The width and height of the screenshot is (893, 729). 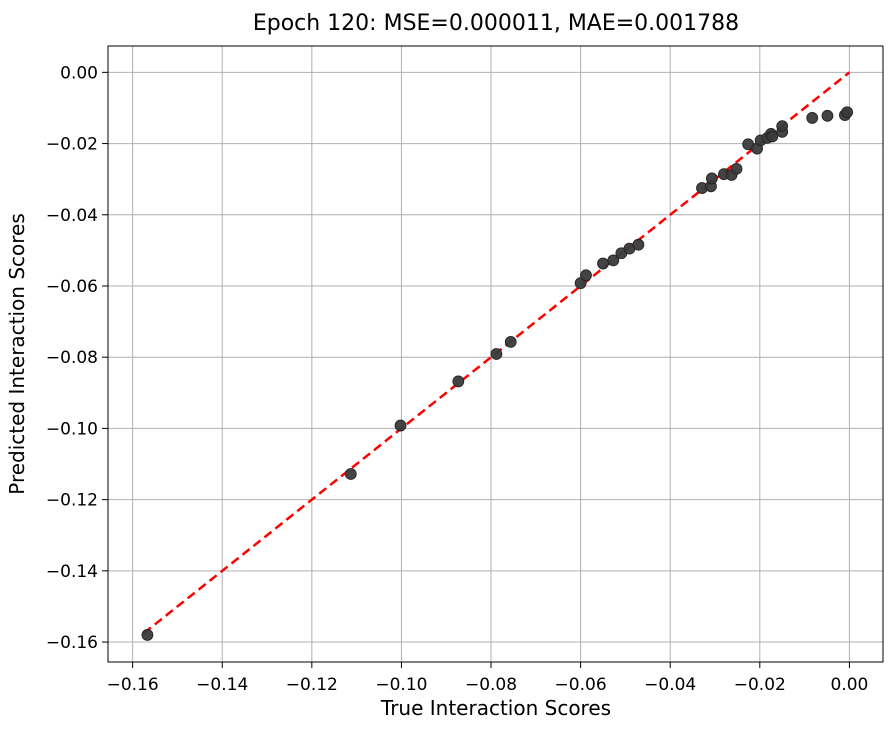 What do you see at coordinates (72, 287) in the screenshot?
I see `y-tick-label: −0.06` at bounding box center [72, 287].